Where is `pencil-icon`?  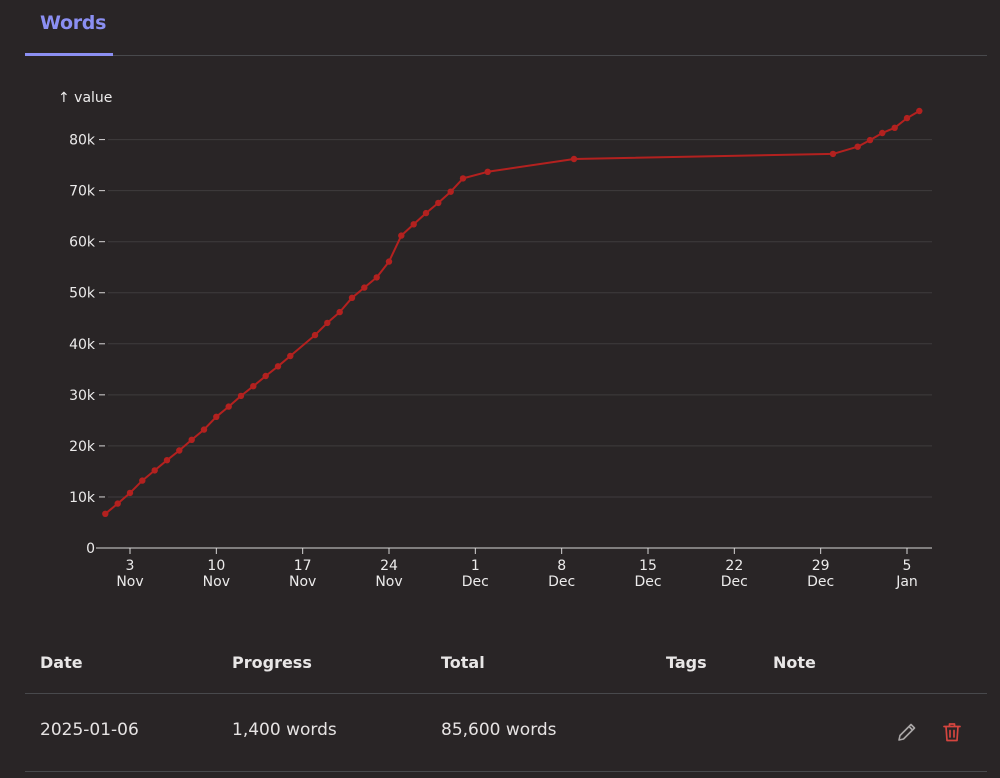
pencil-icon is located at coordinates (907, 732).